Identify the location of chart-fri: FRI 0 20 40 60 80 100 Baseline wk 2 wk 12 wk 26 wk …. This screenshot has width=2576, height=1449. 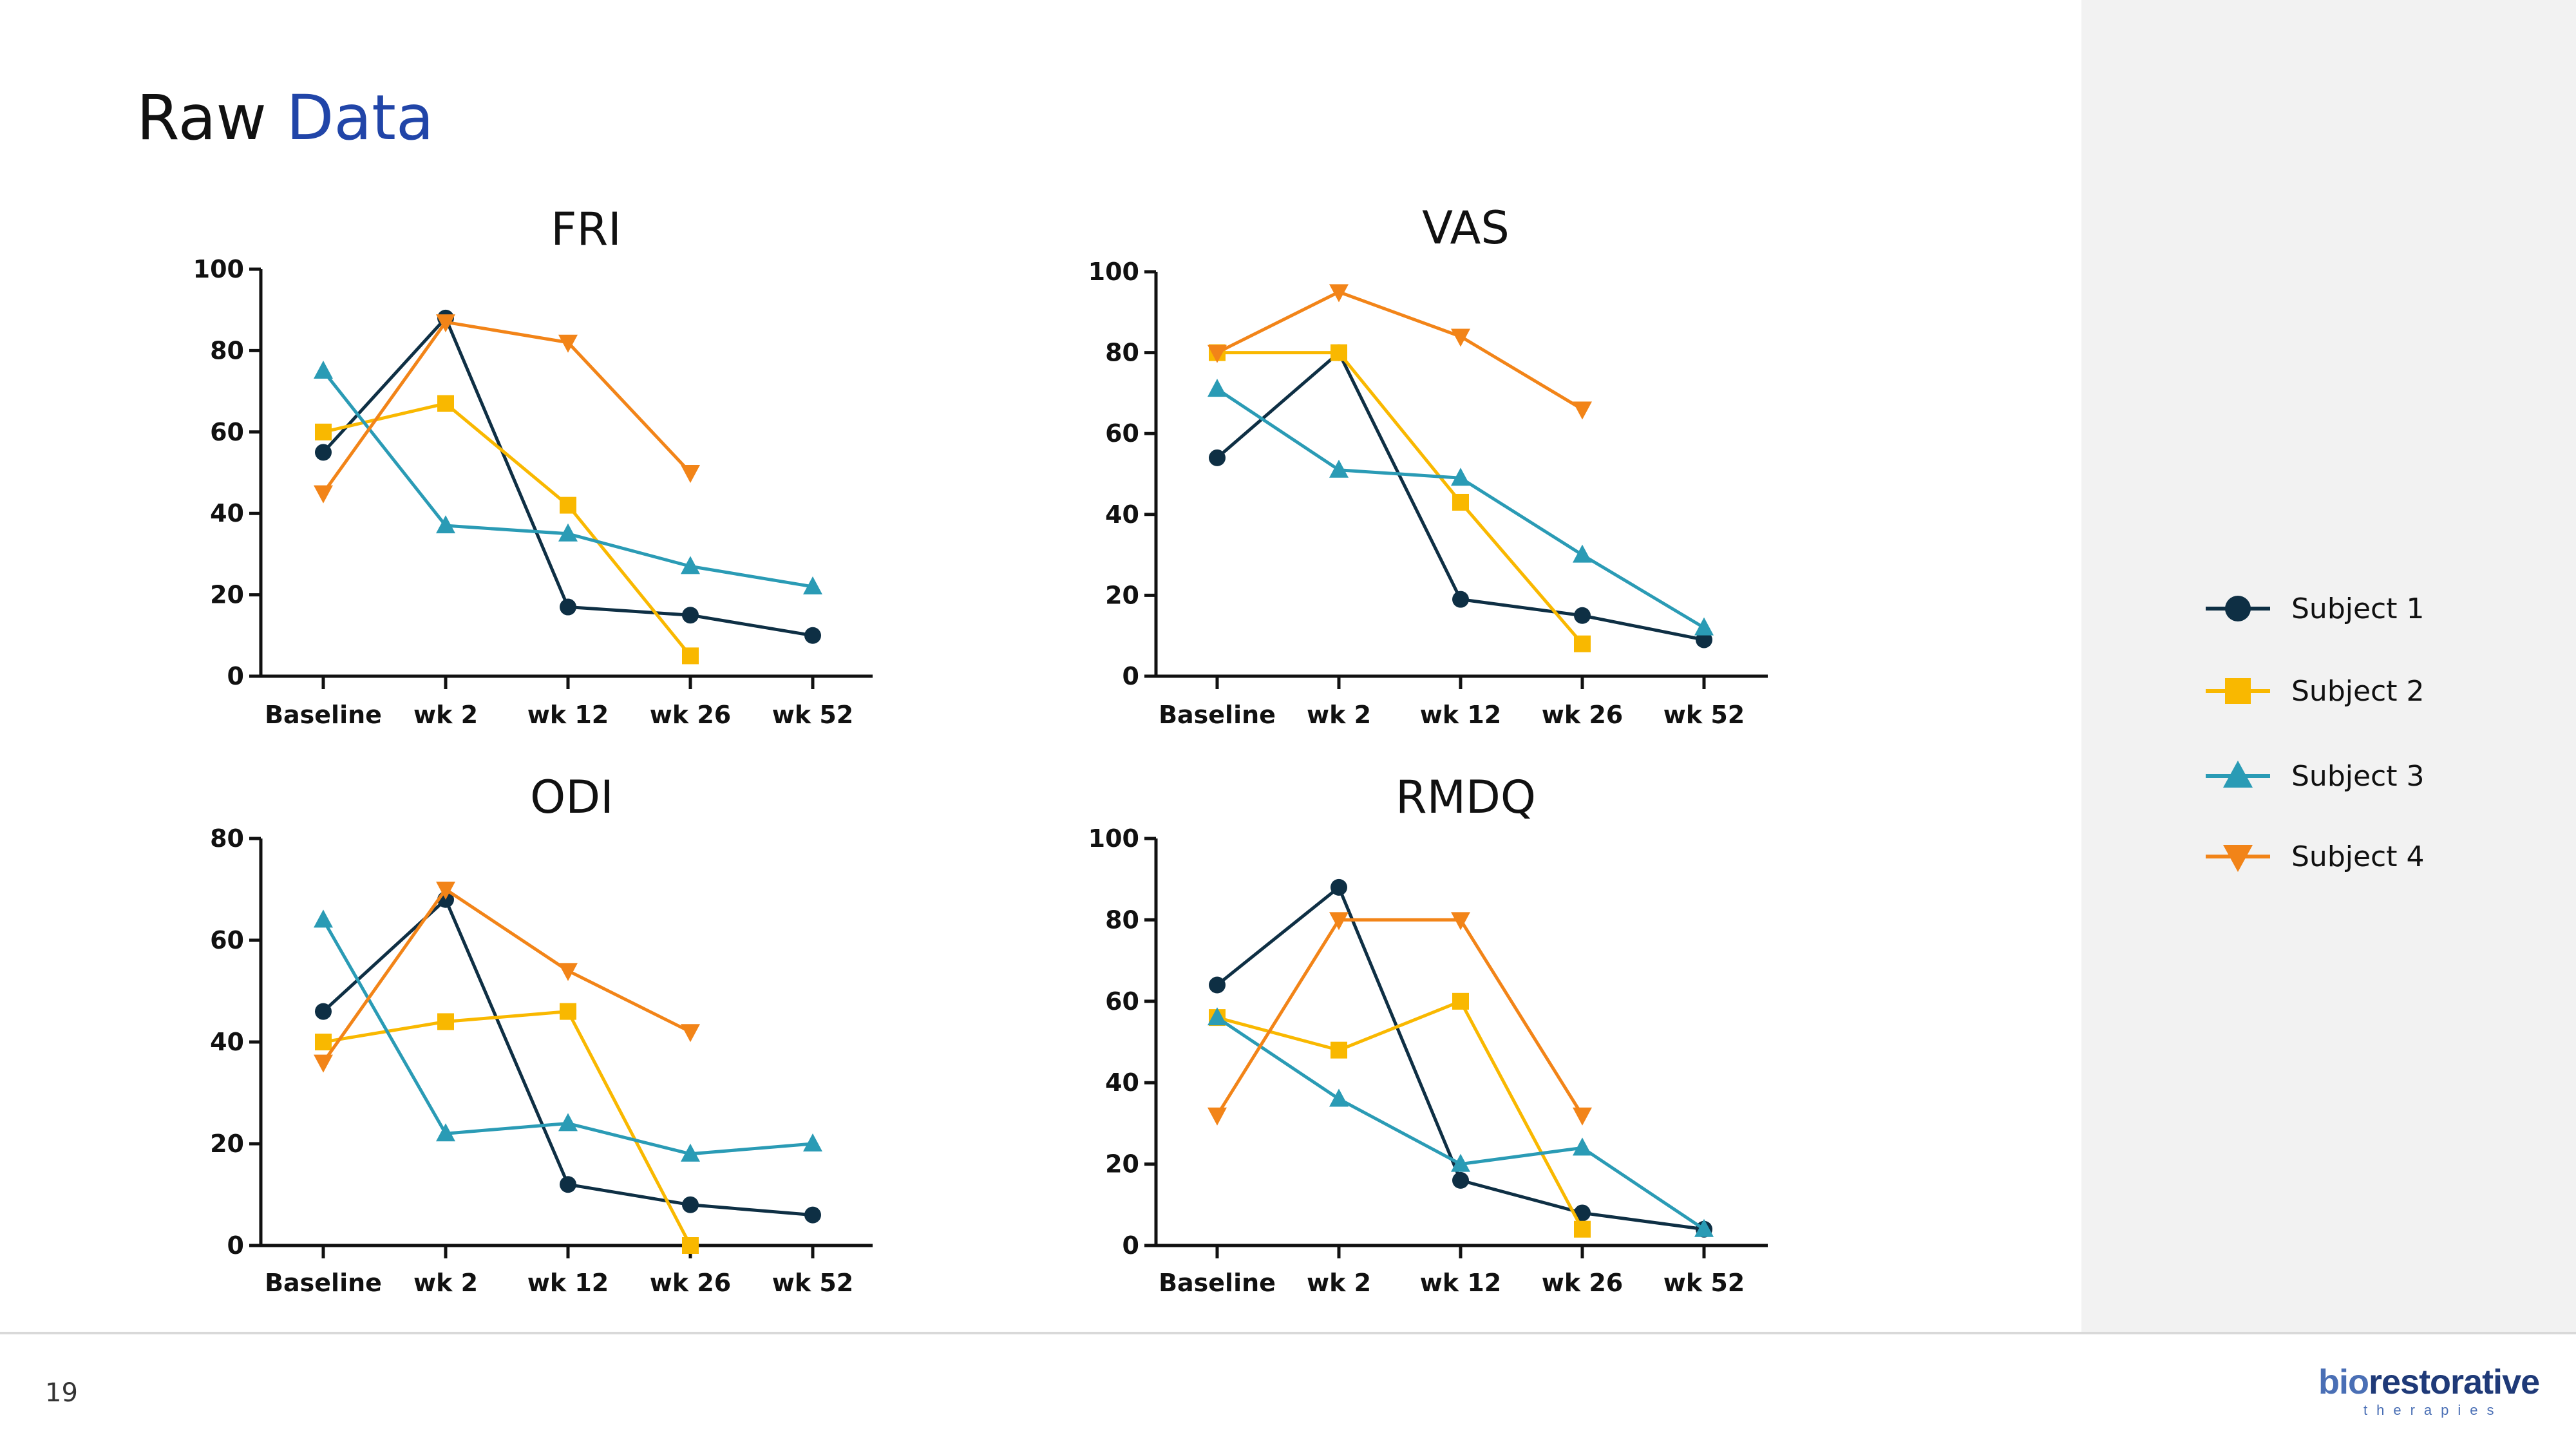
(533, 466).